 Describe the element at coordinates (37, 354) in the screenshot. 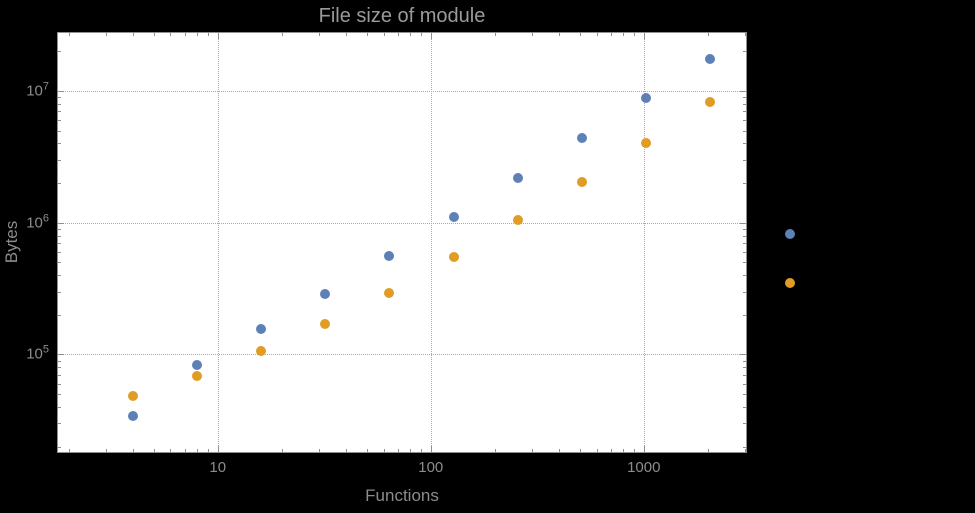

I see `y-tick-label: 10⁵` at that location.